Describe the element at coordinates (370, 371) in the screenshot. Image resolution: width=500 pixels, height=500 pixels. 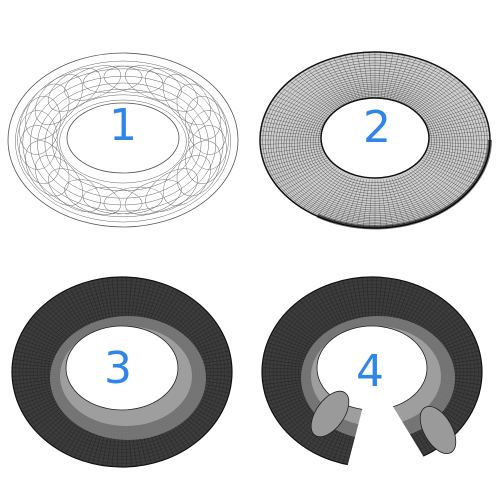
I see `panel-label-4: 4` at that location.